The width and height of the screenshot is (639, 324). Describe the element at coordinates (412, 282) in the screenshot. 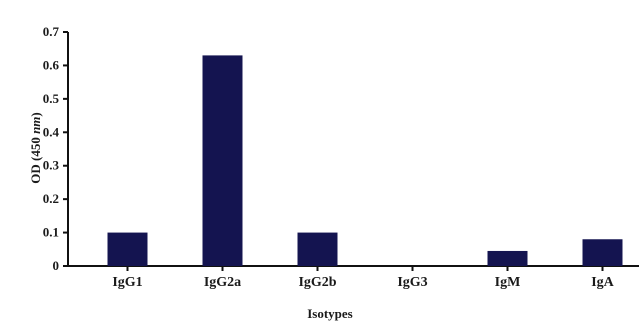

I see `x-tick-label: IgG3` at that location.